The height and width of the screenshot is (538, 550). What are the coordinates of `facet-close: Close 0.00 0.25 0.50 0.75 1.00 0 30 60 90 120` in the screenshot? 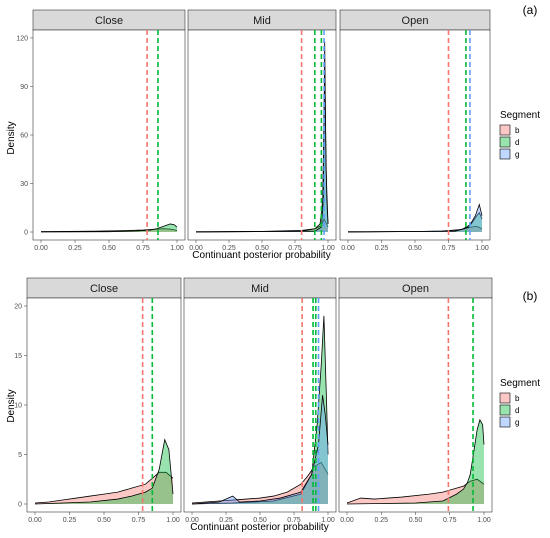 It's located at (101, 130).